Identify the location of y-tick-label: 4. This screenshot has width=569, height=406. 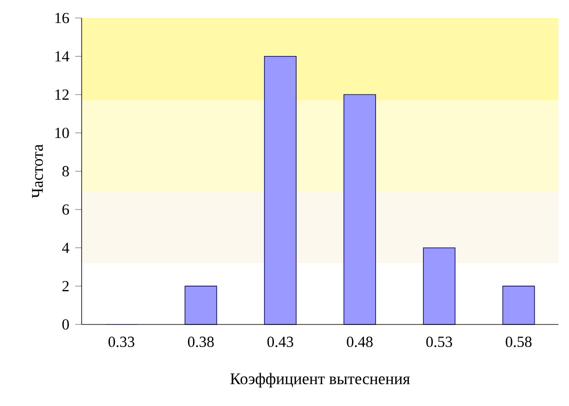
(66, 247).